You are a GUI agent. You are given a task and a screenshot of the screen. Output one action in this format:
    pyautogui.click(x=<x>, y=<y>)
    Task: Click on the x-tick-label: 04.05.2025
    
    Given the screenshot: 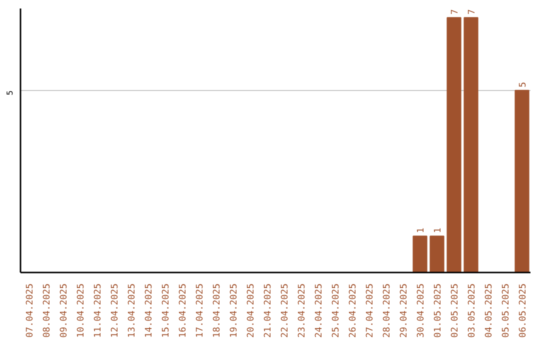 What is the action you would take?
    pyautogui.click(x=489, y=310)
    